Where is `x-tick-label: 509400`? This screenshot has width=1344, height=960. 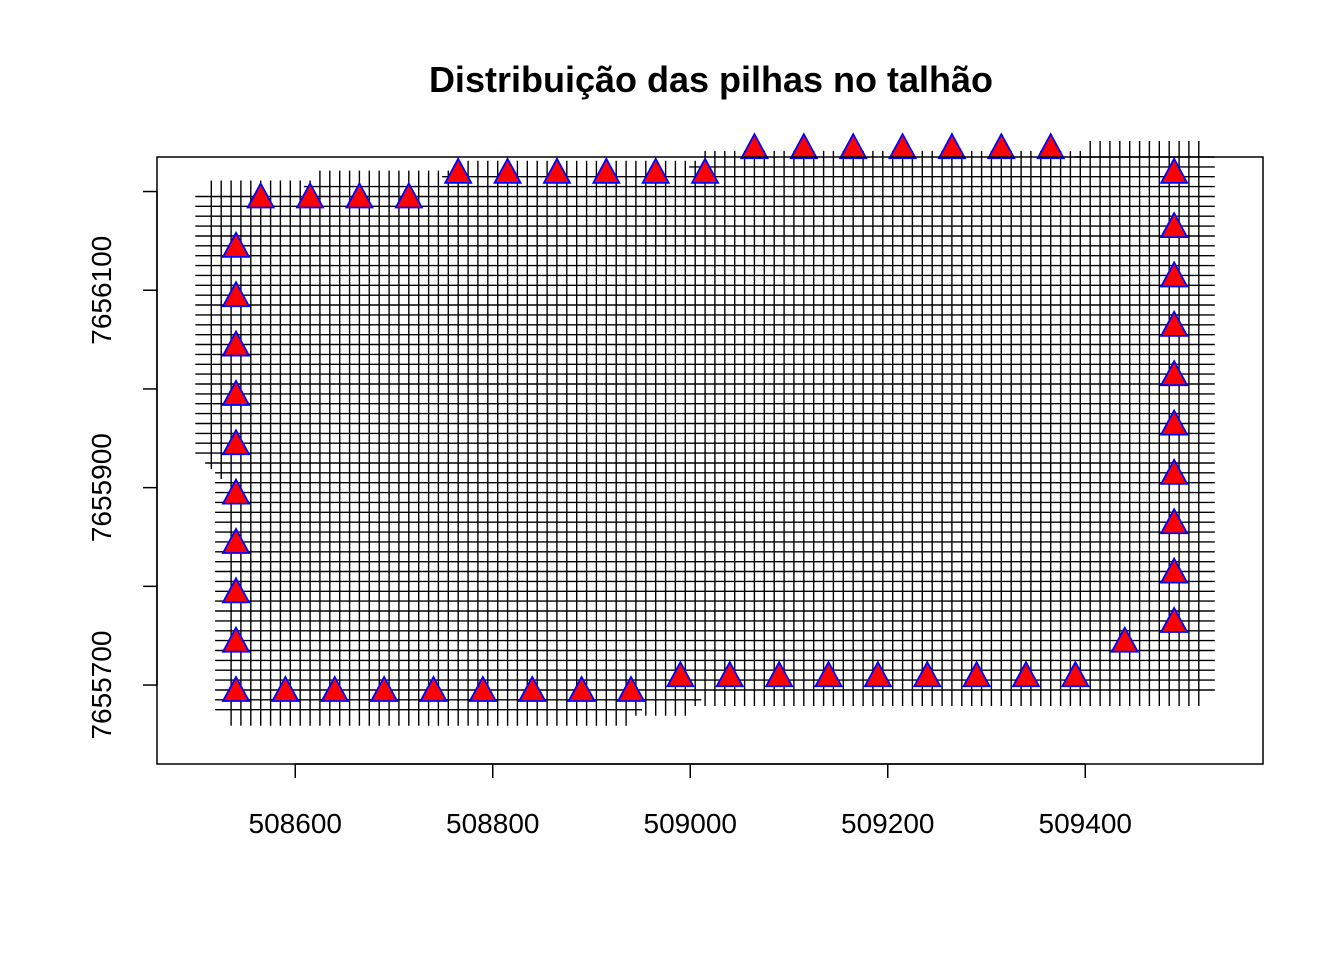
x-tick-label: 509400 is located at coordinates (1085, 823).